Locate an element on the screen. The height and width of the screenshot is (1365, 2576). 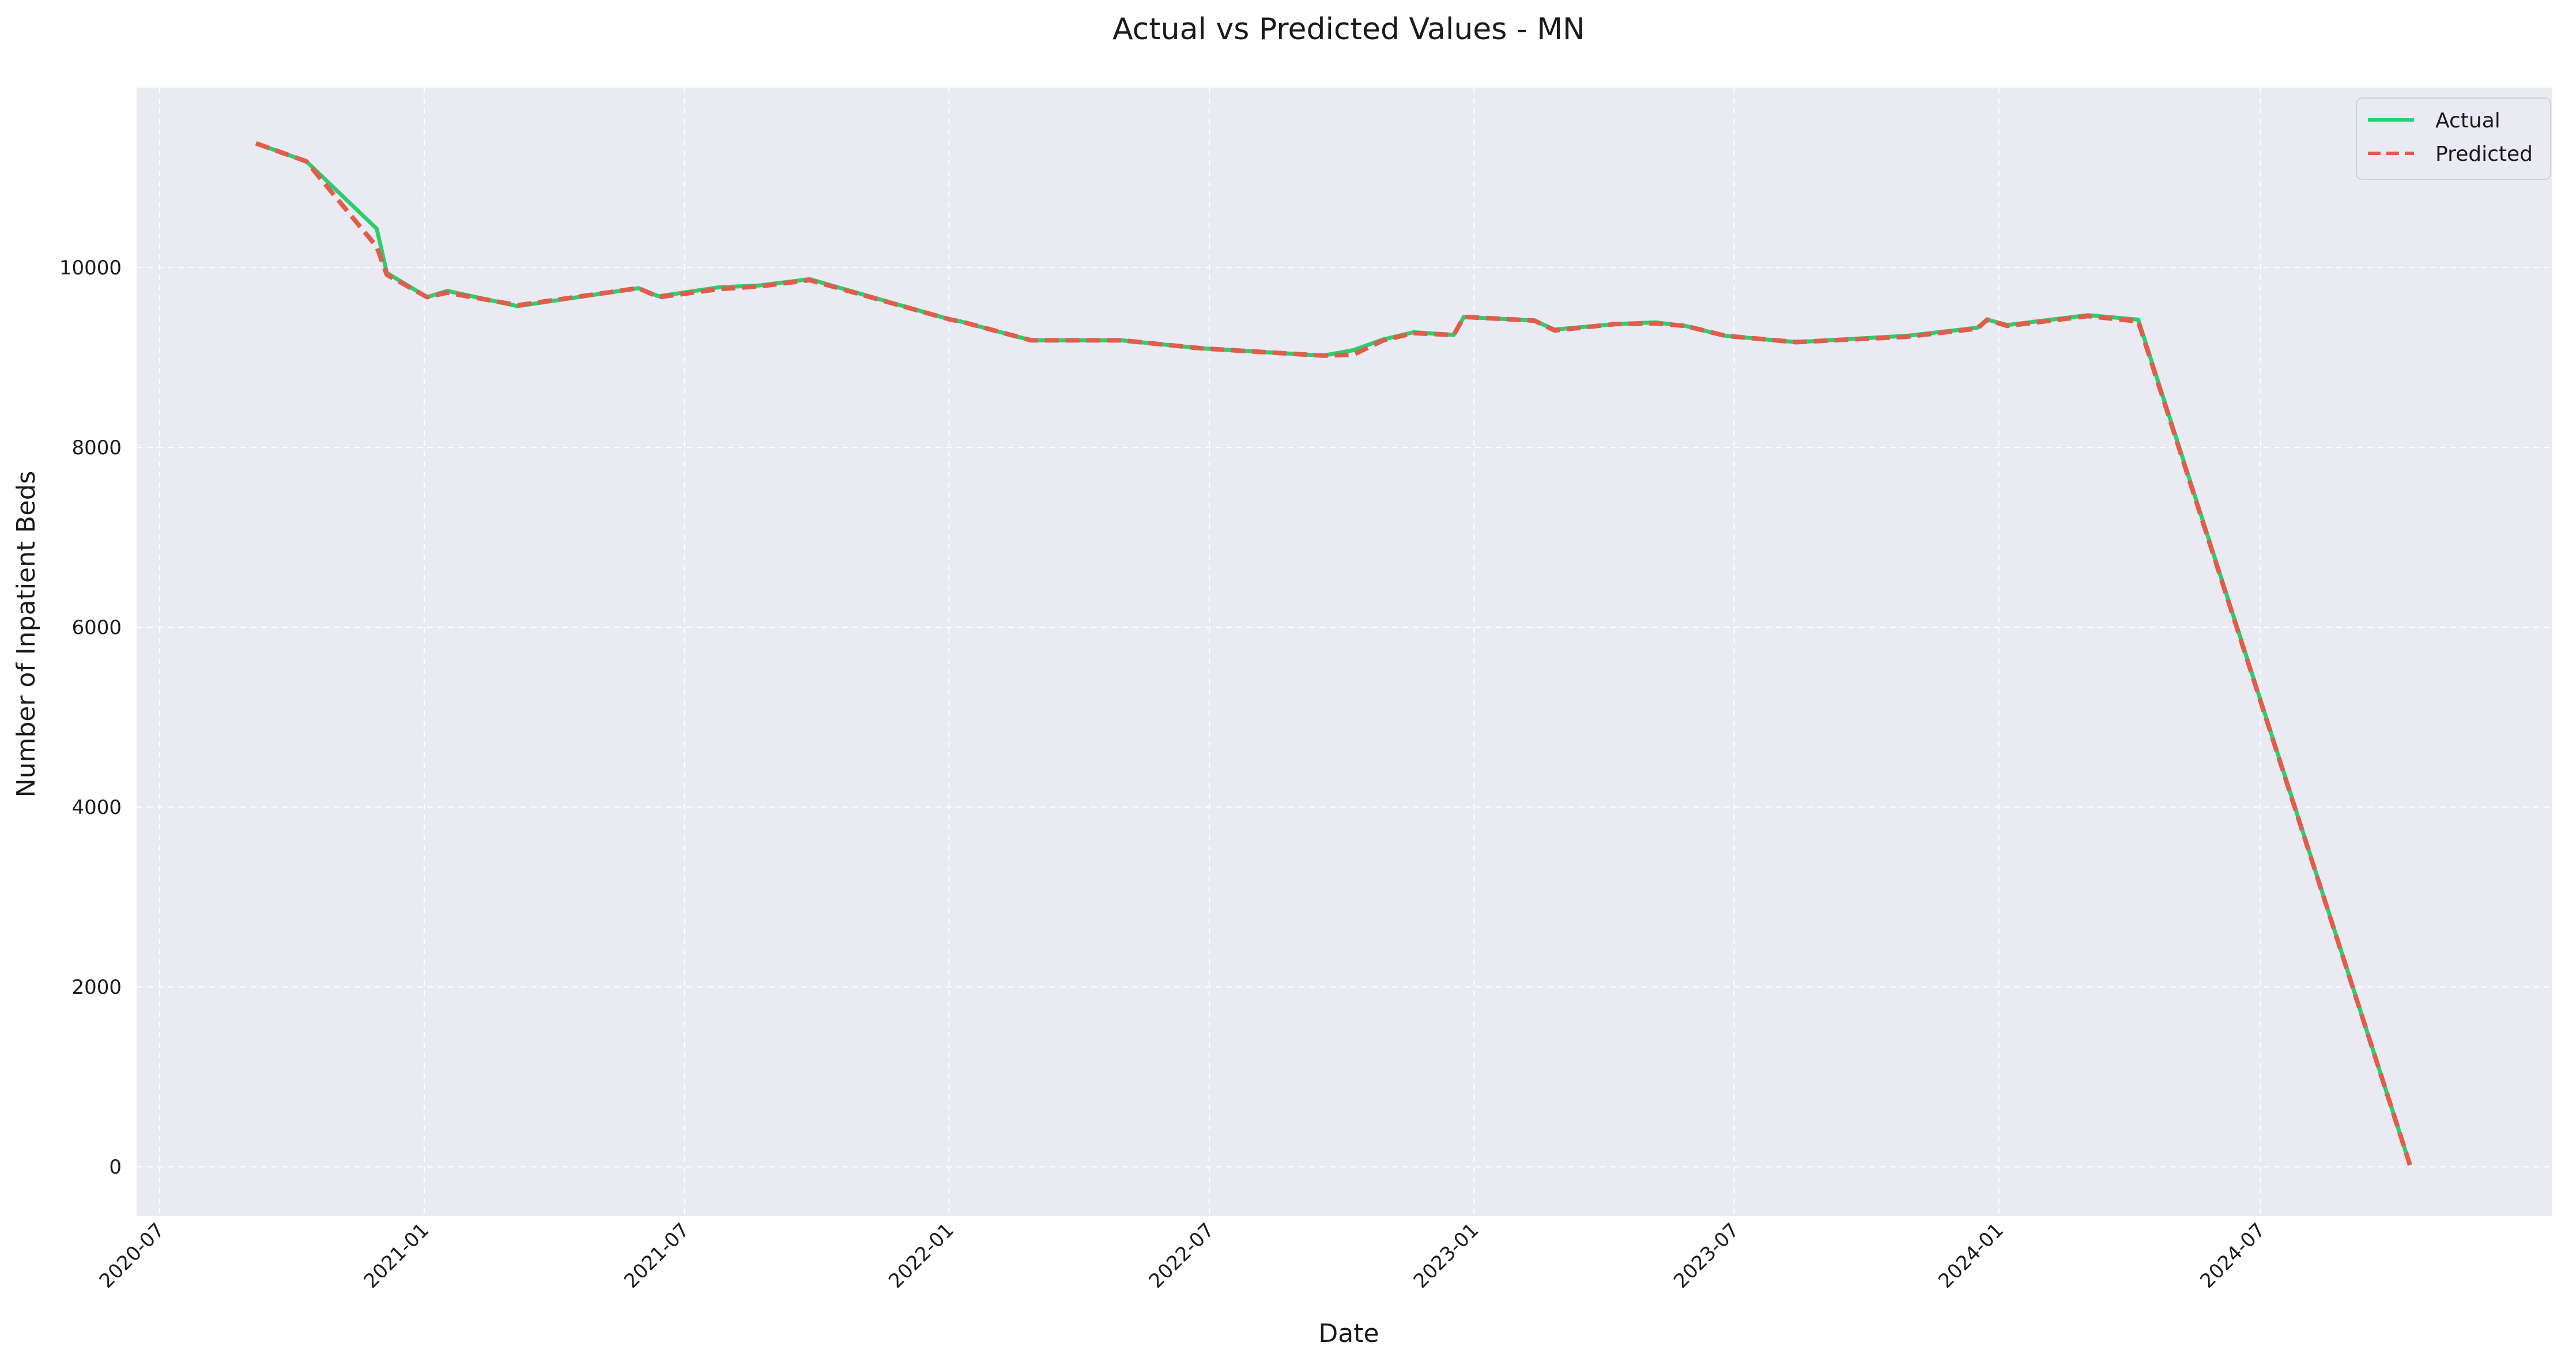
y-axis-label: Number of Inpatient Beds is located at coordinates (26, 635).